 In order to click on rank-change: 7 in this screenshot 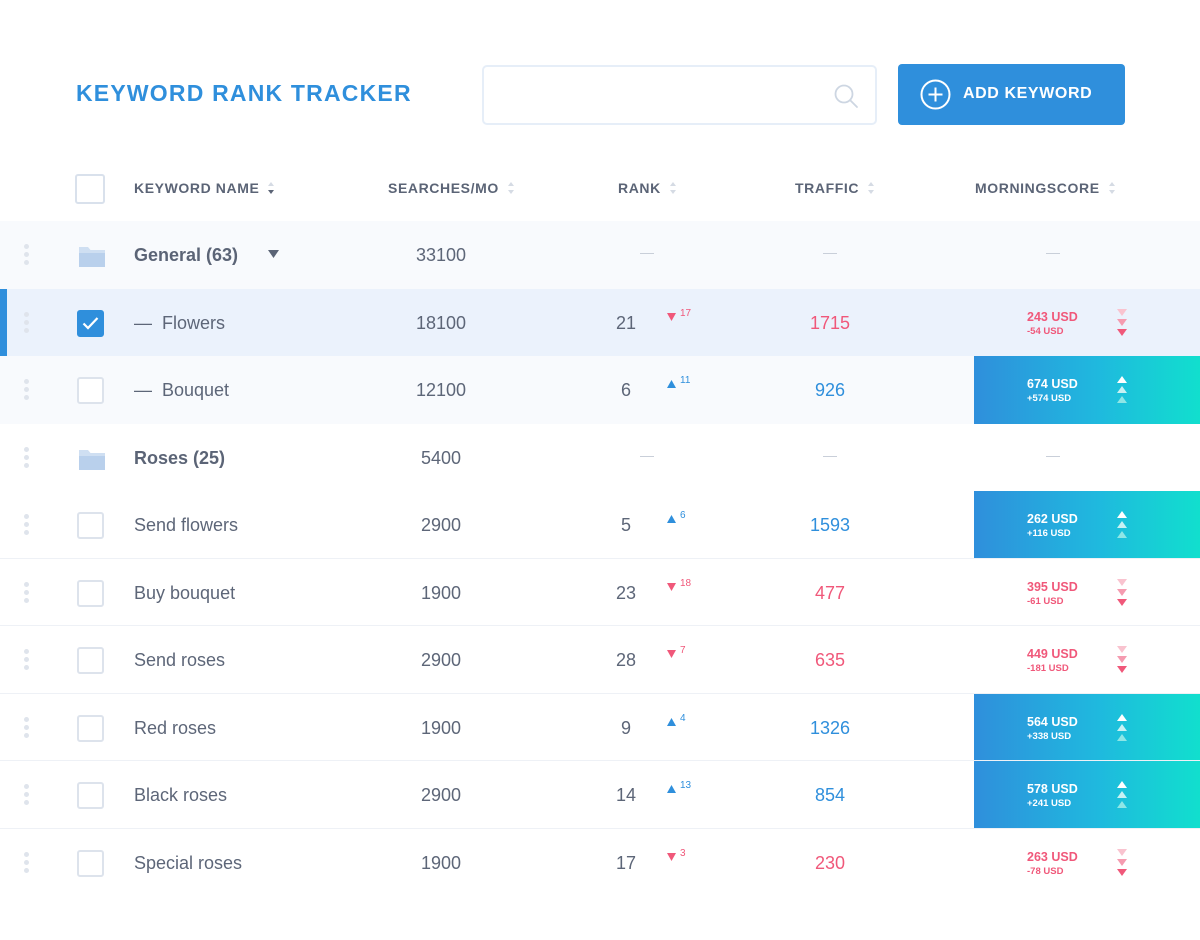, I will do `click(676, 652)`.